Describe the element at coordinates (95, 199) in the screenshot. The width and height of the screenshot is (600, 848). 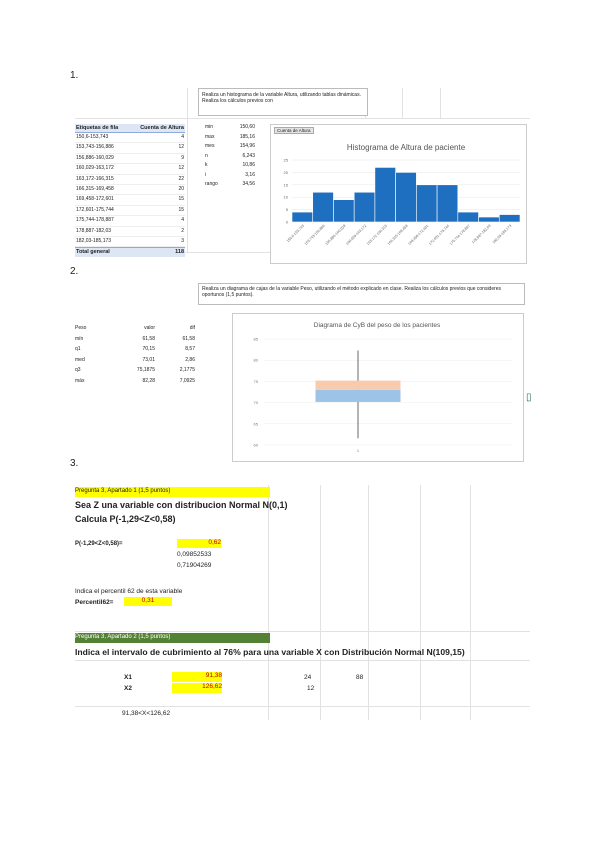
I see `row-label: 169,458-172,601` at that location.